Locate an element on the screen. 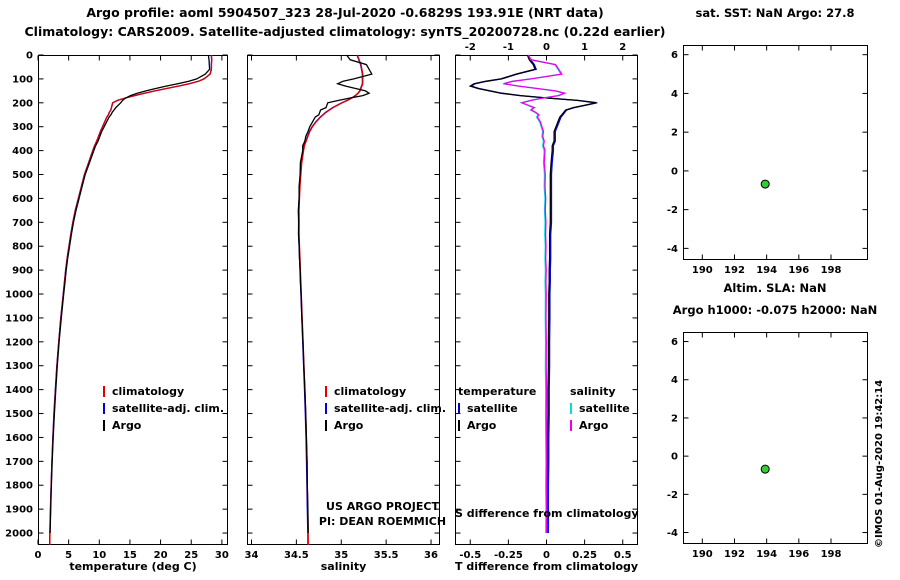 The image size is (900, 580). svg-text: 36 is located at coordinates (431, 555).